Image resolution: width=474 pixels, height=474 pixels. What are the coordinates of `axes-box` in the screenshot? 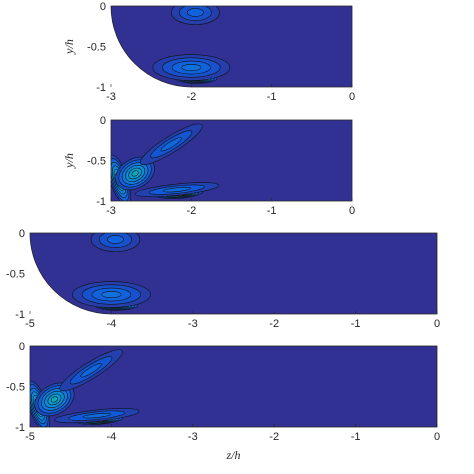 It's located at (231, 160).